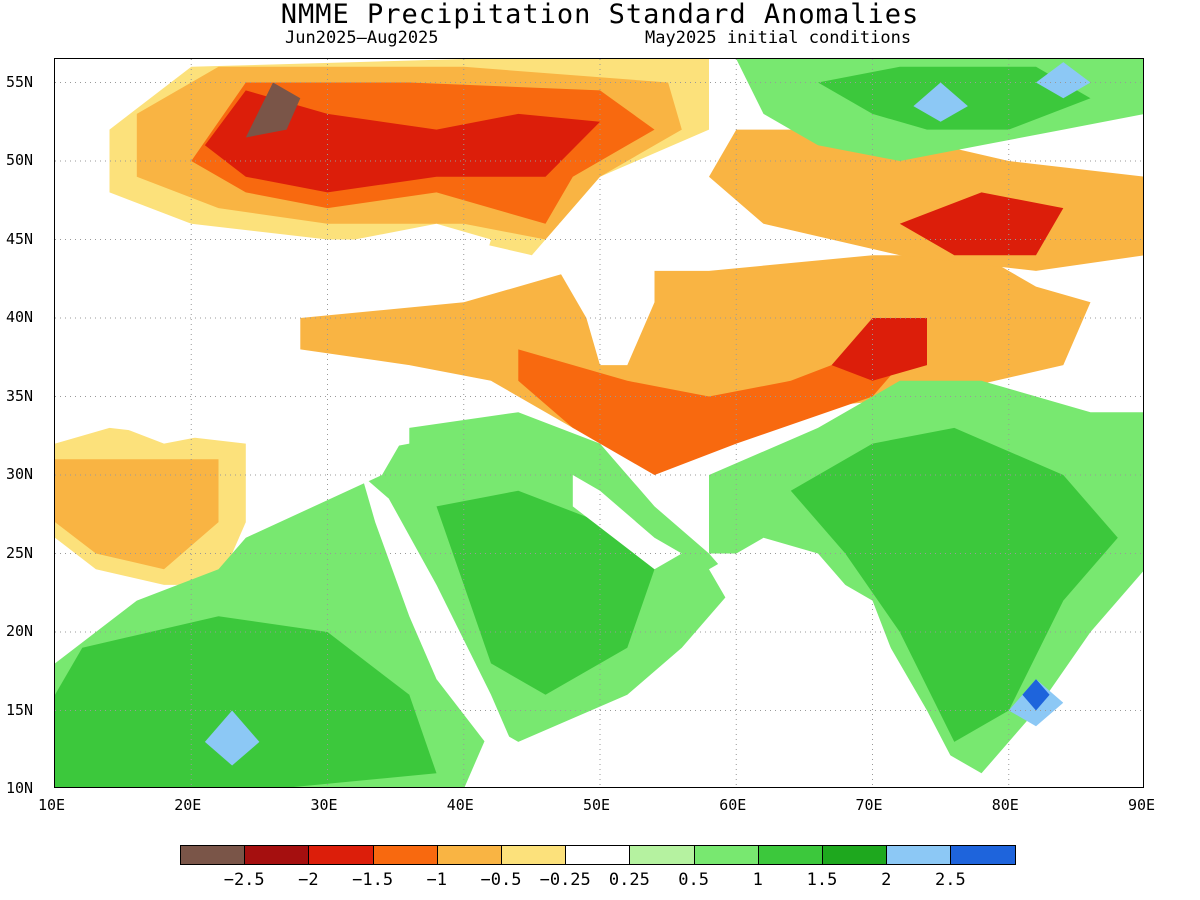 This screenshot has height=900, width=1200. Describe the element at coordinates (709, 412) in the screenshot. I see `anomaly-region-dry-iran-core` at that location.